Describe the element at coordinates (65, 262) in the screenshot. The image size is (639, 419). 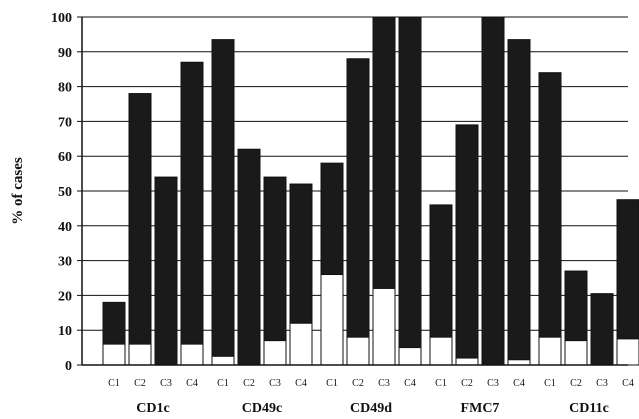
I see `y-tick-label: 30` at that location.